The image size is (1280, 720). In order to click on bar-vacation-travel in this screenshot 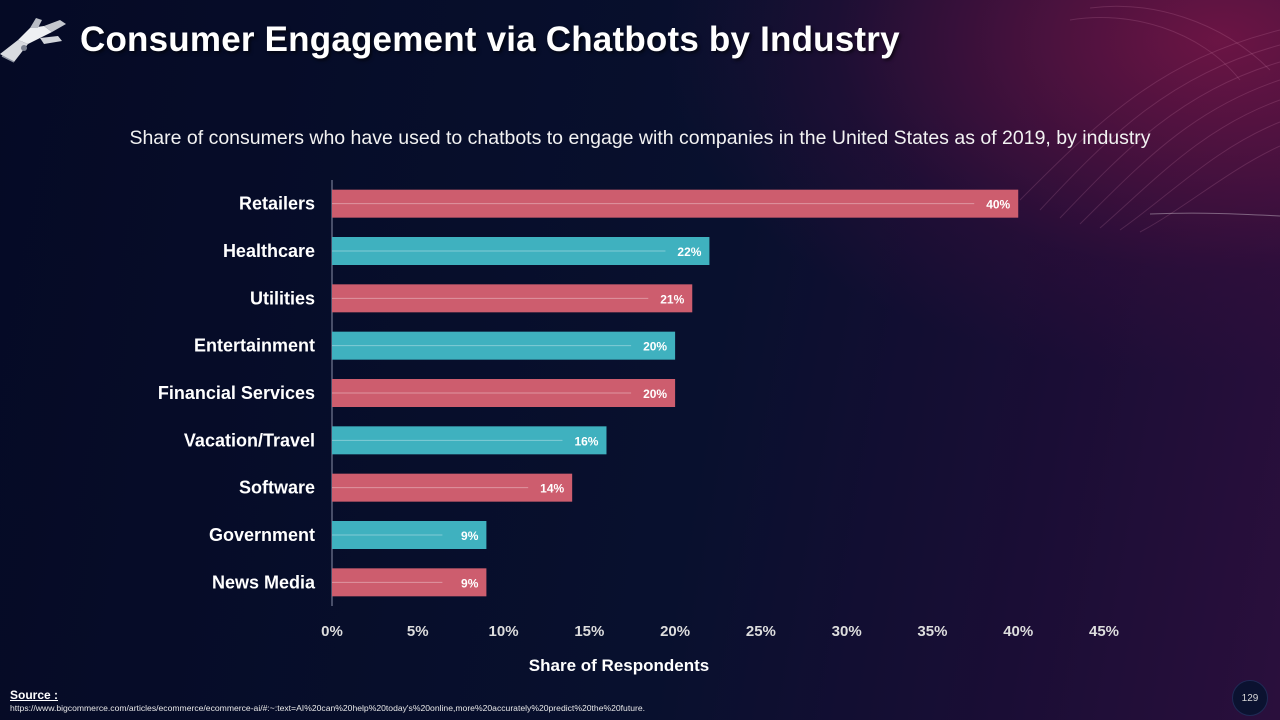, I will do `click(469, 440)`.